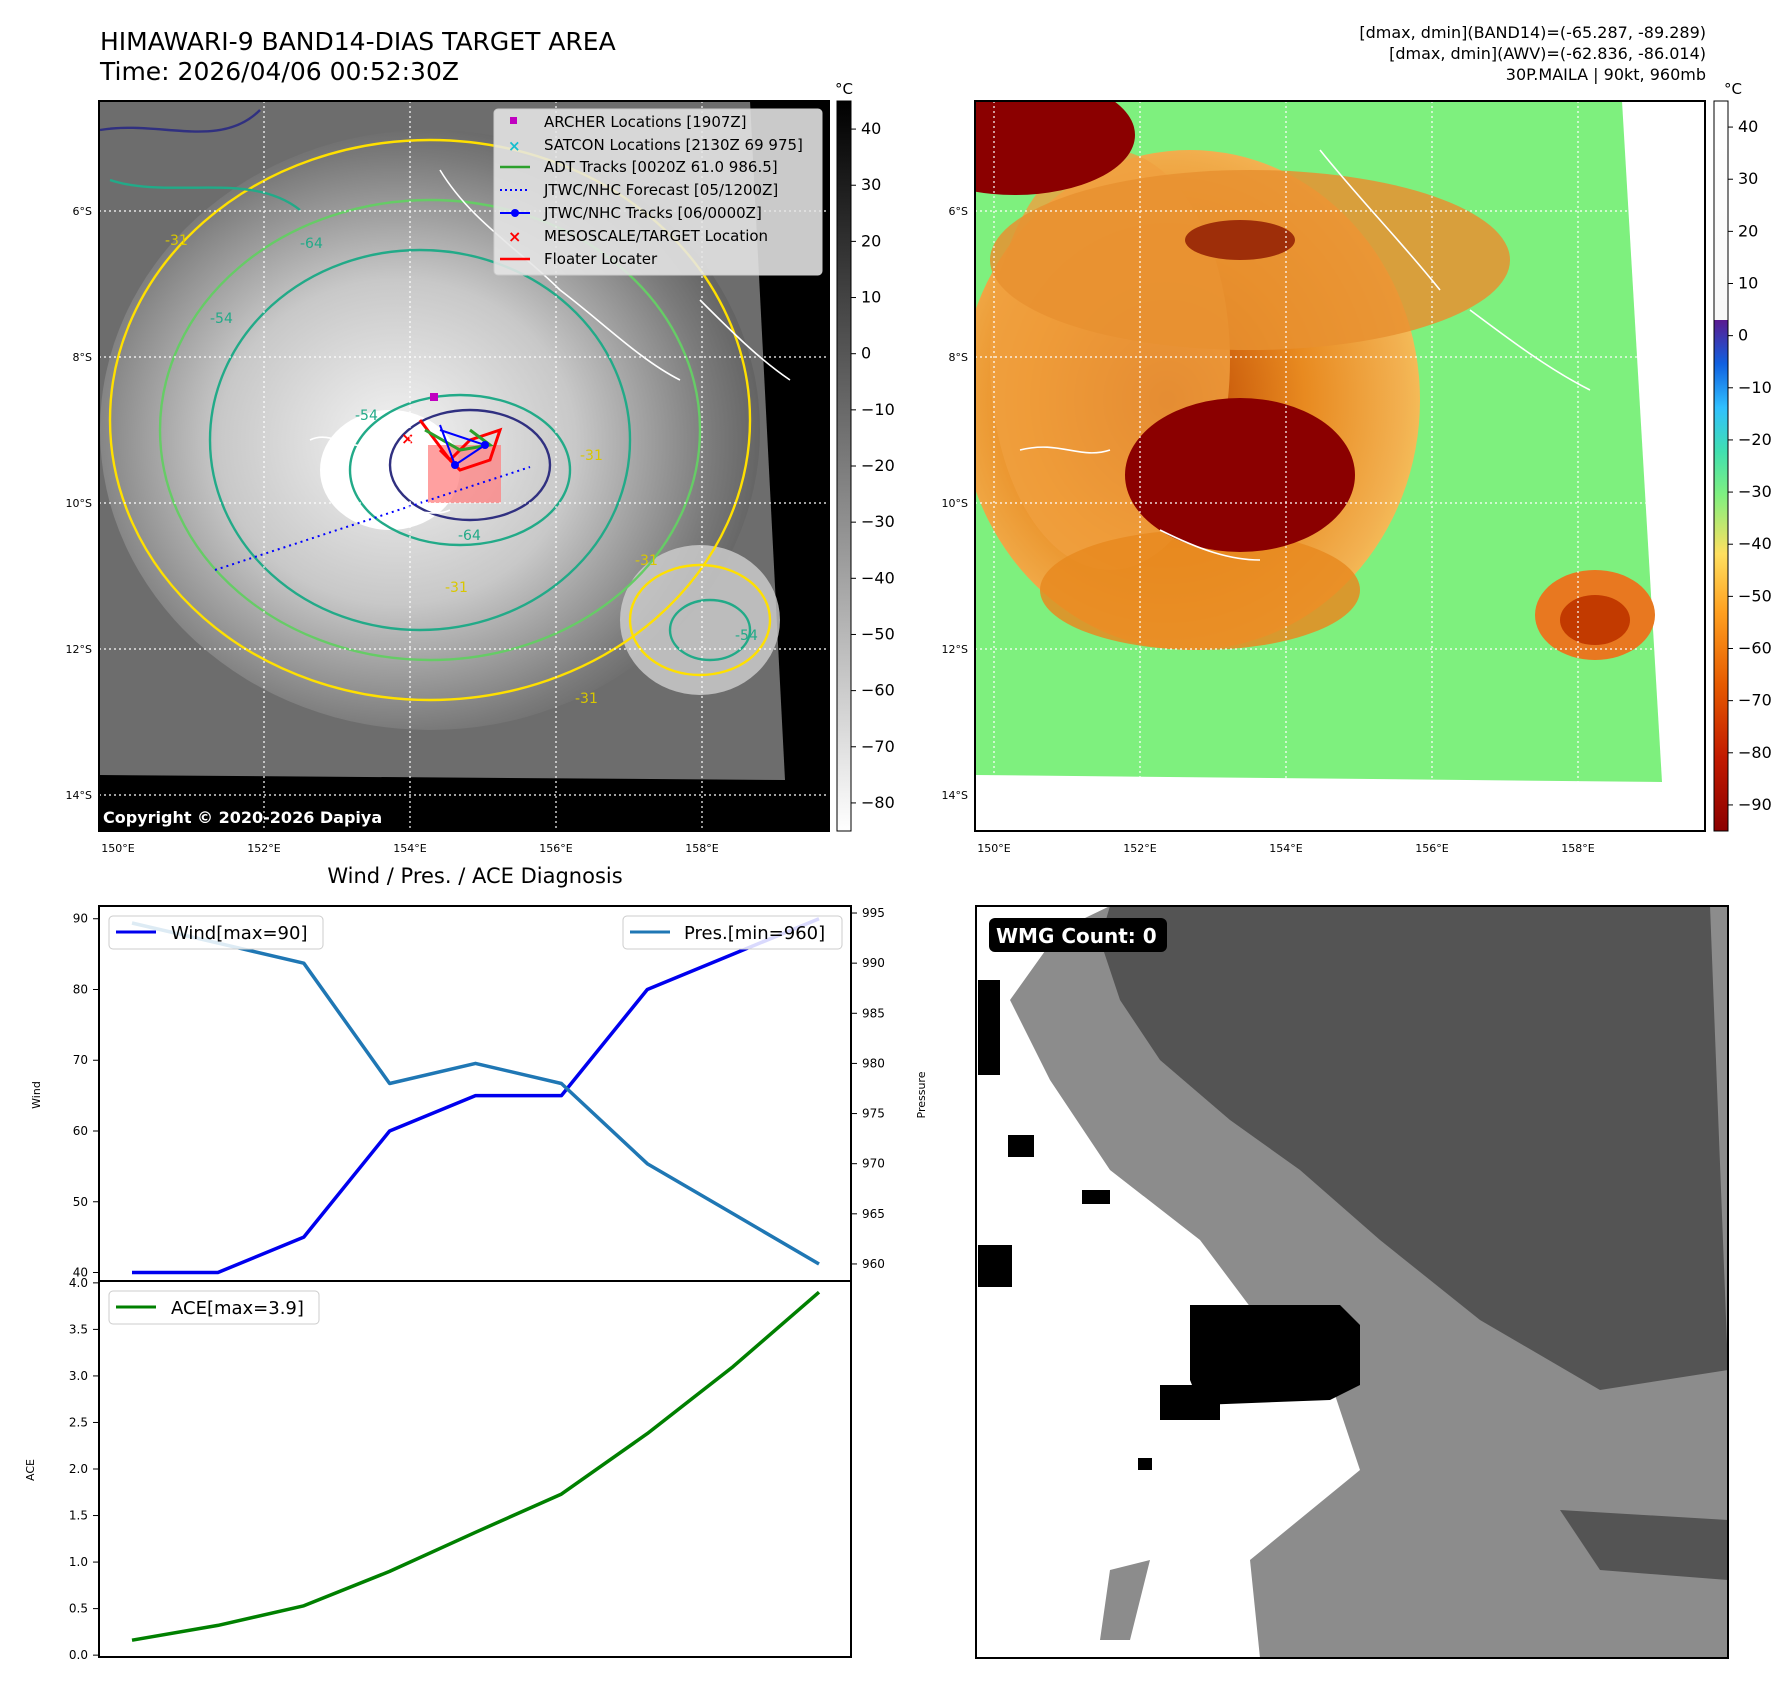 Image resolution: width=1792 pixels, height=1690 pixels. I want to click on colorbar-color-tick-label: −20, so click(1755, 439).